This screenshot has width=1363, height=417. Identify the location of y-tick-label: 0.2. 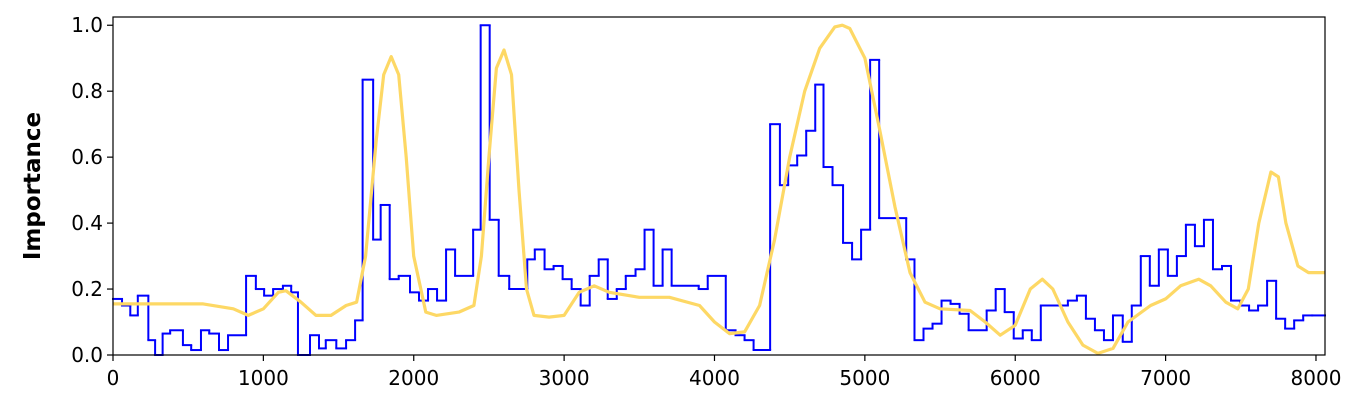
(87, 289).